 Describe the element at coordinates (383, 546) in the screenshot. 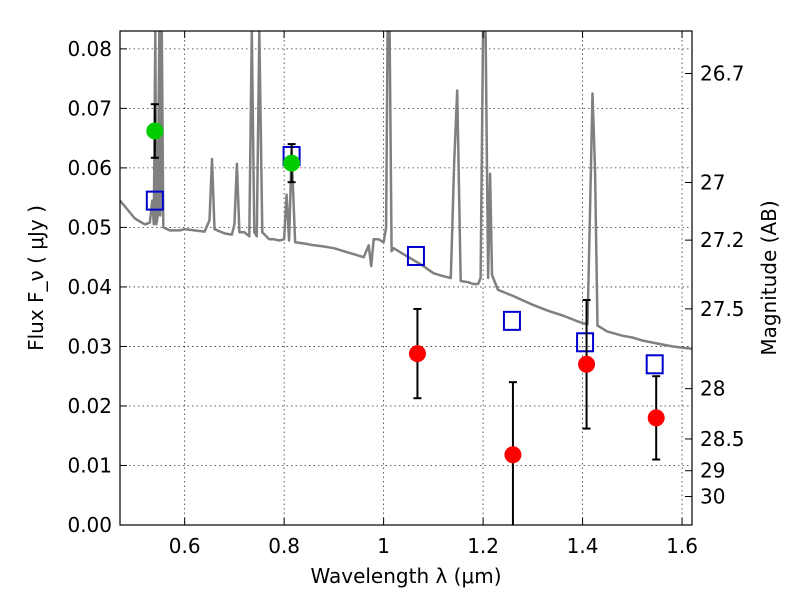

I see `x-tick-label: 1` at that location.